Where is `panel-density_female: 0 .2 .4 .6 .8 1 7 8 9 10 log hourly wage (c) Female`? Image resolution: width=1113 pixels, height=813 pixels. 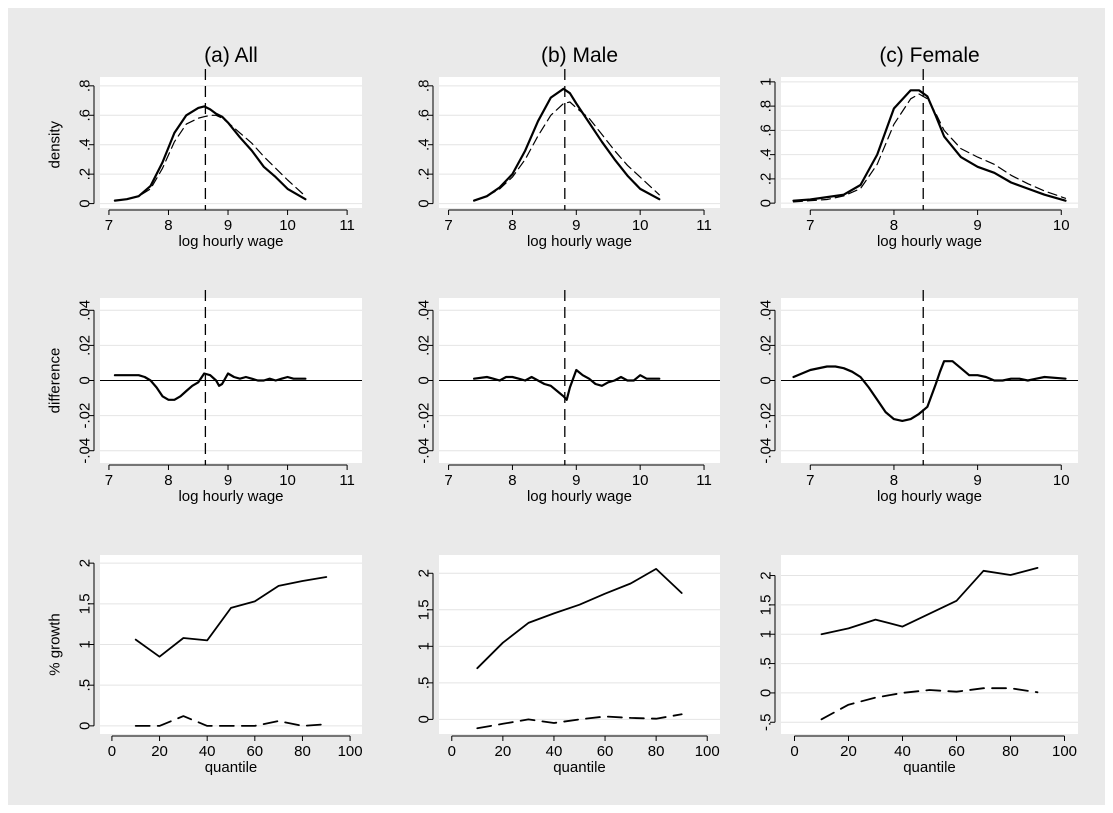
panel-density_female: 0 .2 .4 .6 .8 1 7 8 9 10 log hourly wage (c) Female is located at coordinates (918, 147).